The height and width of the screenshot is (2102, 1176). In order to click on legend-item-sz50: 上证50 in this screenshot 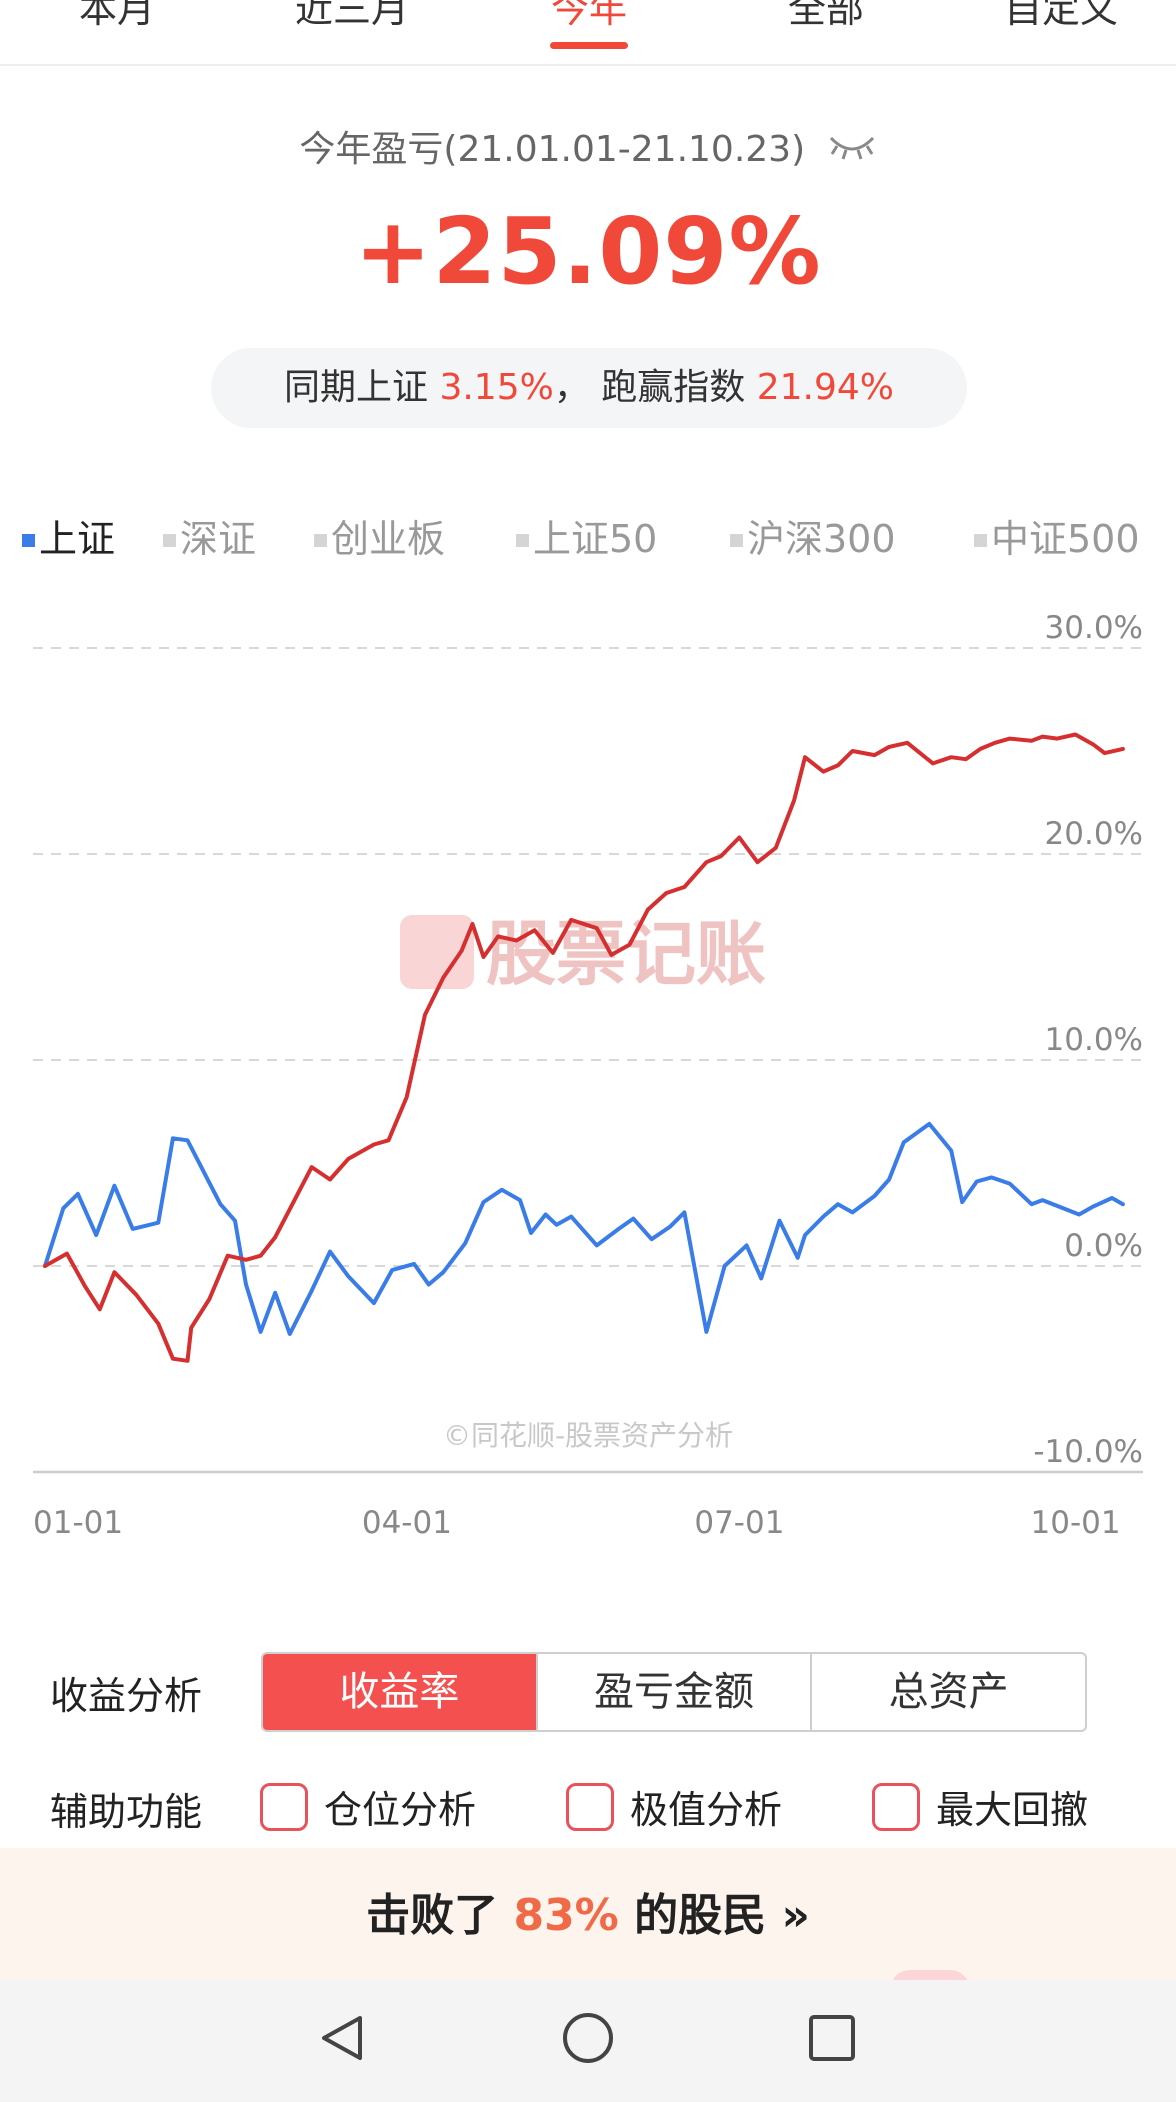, I will do `click(586, 535)`.